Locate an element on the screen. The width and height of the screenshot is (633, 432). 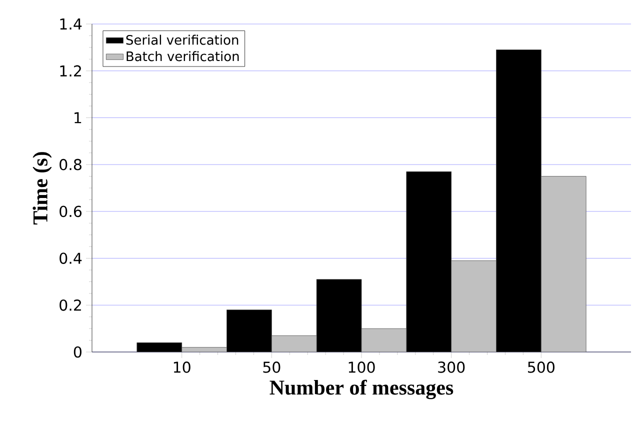
y-tick-label: 0 is located at coordinates (78, 352).